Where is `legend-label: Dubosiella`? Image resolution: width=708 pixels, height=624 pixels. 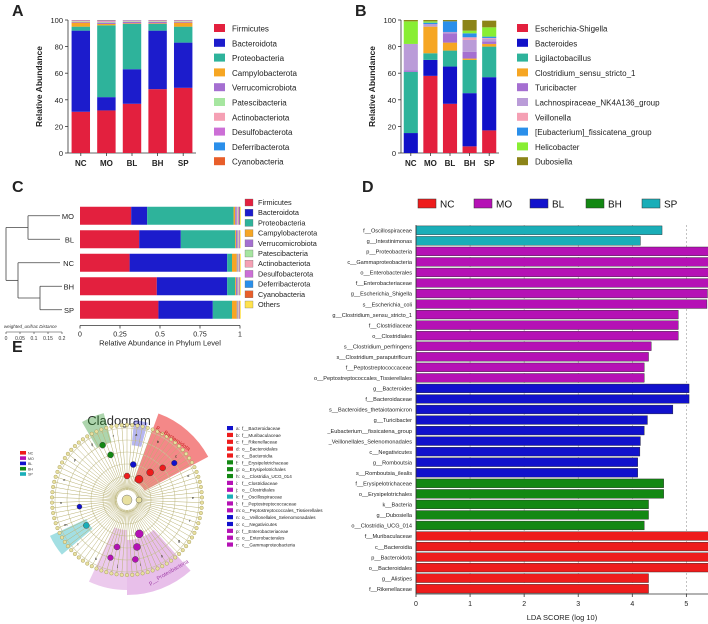 legend-label: Dubosiella is located at coordinates (554, 162).